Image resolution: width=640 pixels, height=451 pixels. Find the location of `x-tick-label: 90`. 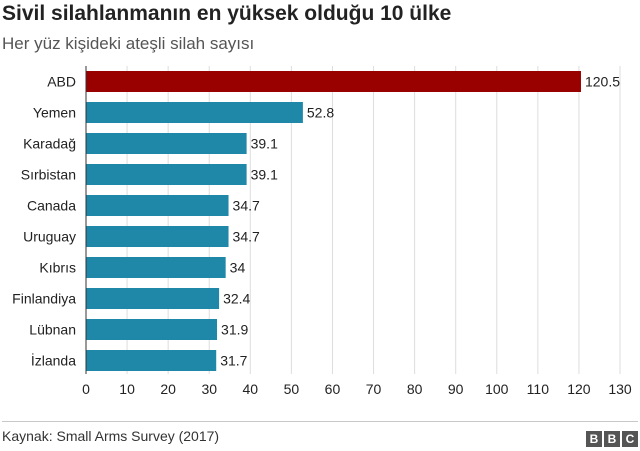

x-tick-label: 90 is located at coordinates (456, 389).